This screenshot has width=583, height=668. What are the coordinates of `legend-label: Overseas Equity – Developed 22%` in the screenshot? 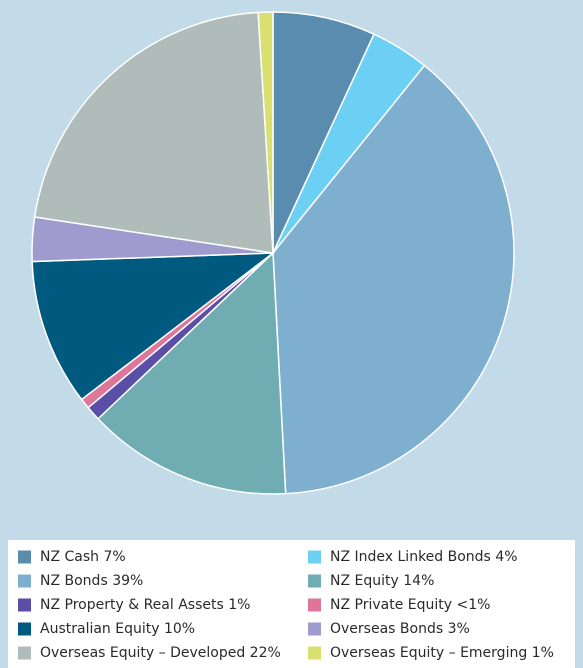 It's located at (160, 653).